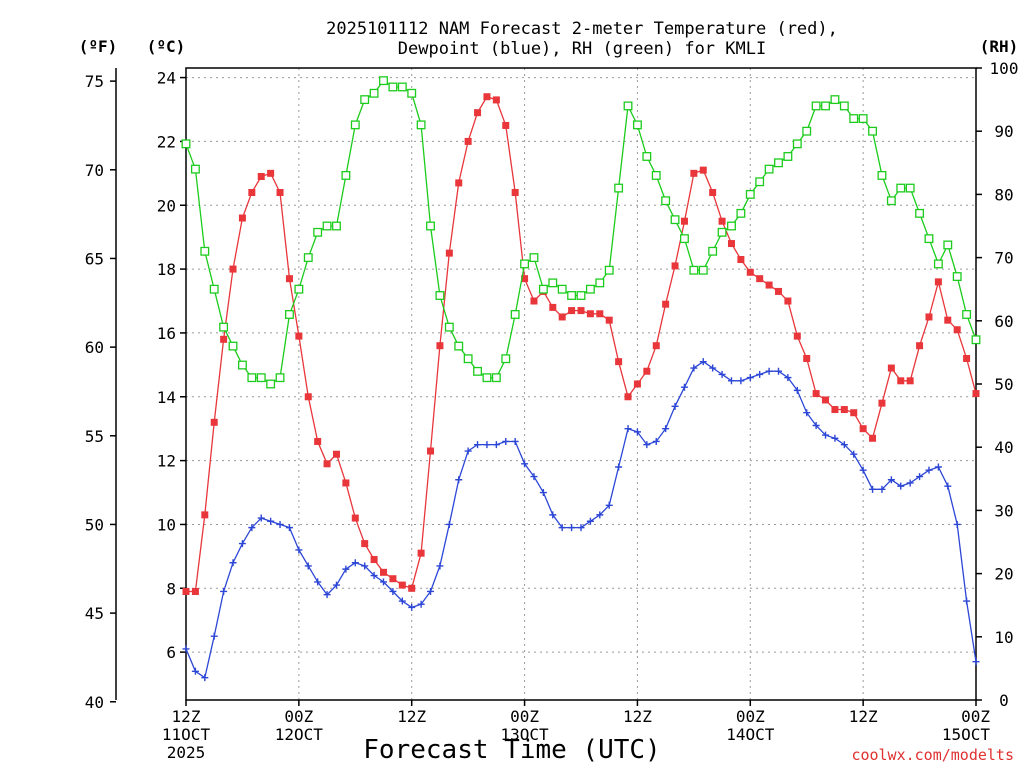 Image resolution: width=1024 pixels, height=768 pixels. I want to click on x-tick-label: 11OCT, so click(186, 734).